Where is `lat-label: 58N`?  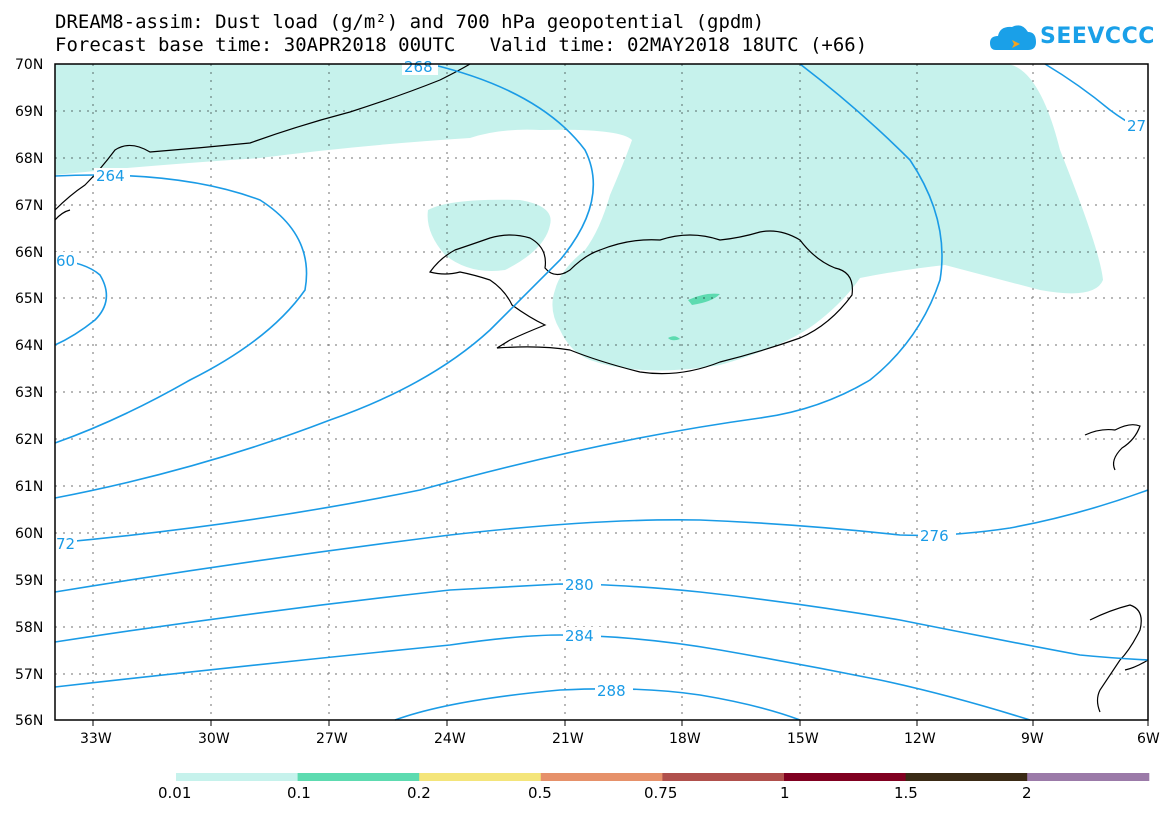 lat-label: 58N is located at coordinates (29, 628).